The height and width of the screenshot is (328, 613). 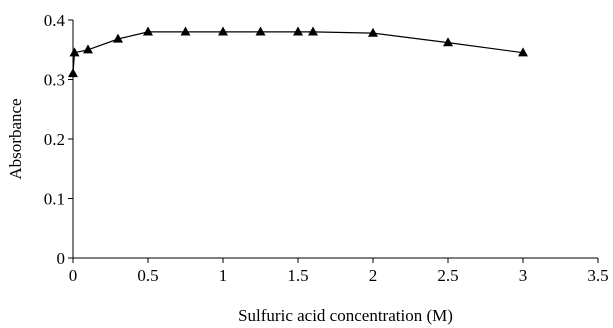 I want to click on y-ticks: 0 0.1 0.2 0.3 0.4, so click(x=58, y=139).